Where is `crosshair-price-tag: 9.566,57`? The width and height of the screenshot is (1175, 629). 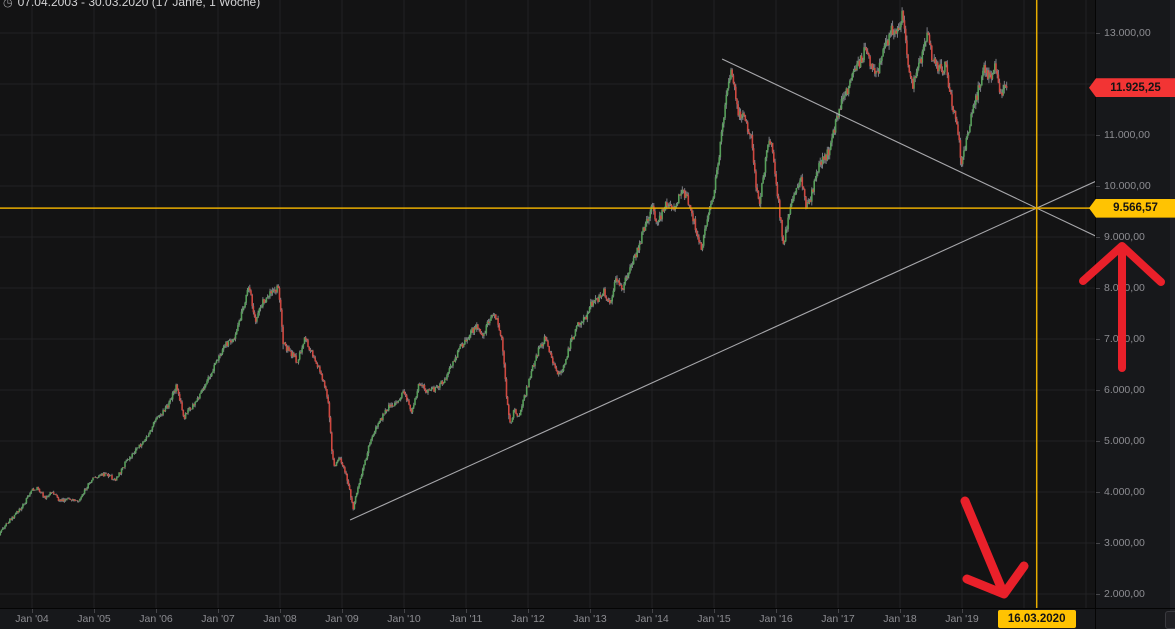
crosshair-price-tag: 9.566,57 is located at coordinates (1132, 208).